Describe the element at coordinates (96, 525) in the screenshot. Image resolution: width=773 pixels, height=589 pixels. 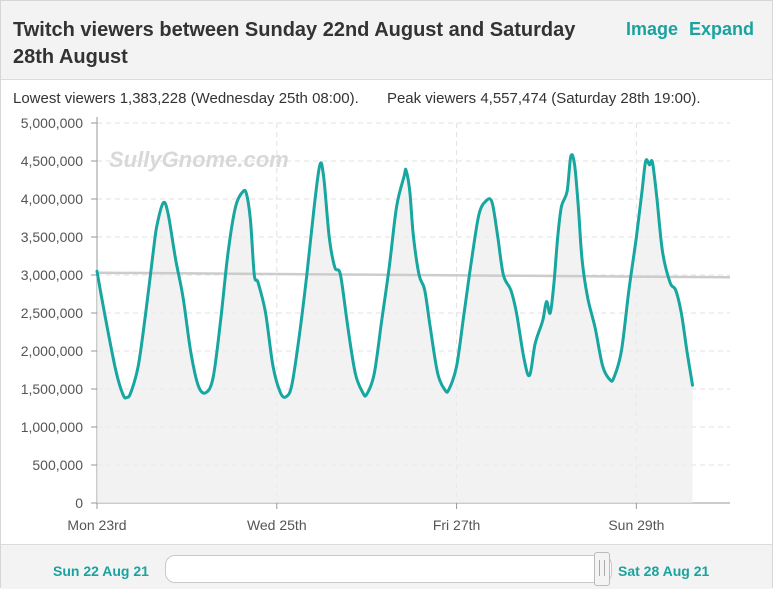
I see `x-tick-label: Mon 23rd` at that location.